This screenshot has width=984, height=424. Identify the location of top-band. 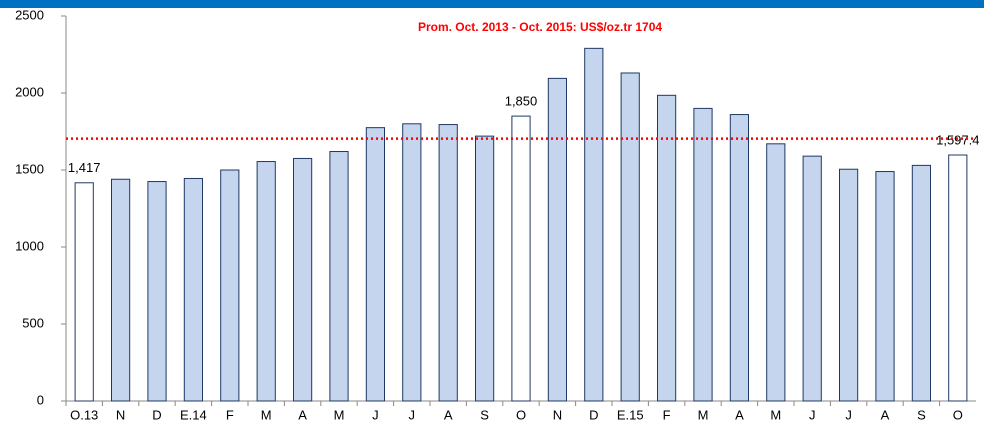
(492, 4).